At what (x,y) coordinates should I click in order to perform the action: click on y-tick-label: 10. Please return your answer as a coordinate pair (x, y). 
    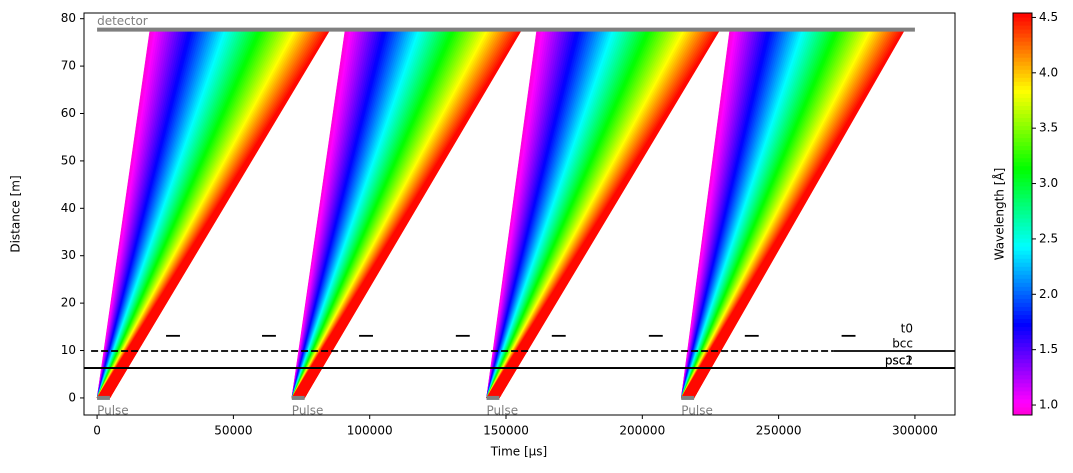
    Looking at the image, I should click on (68, 350).